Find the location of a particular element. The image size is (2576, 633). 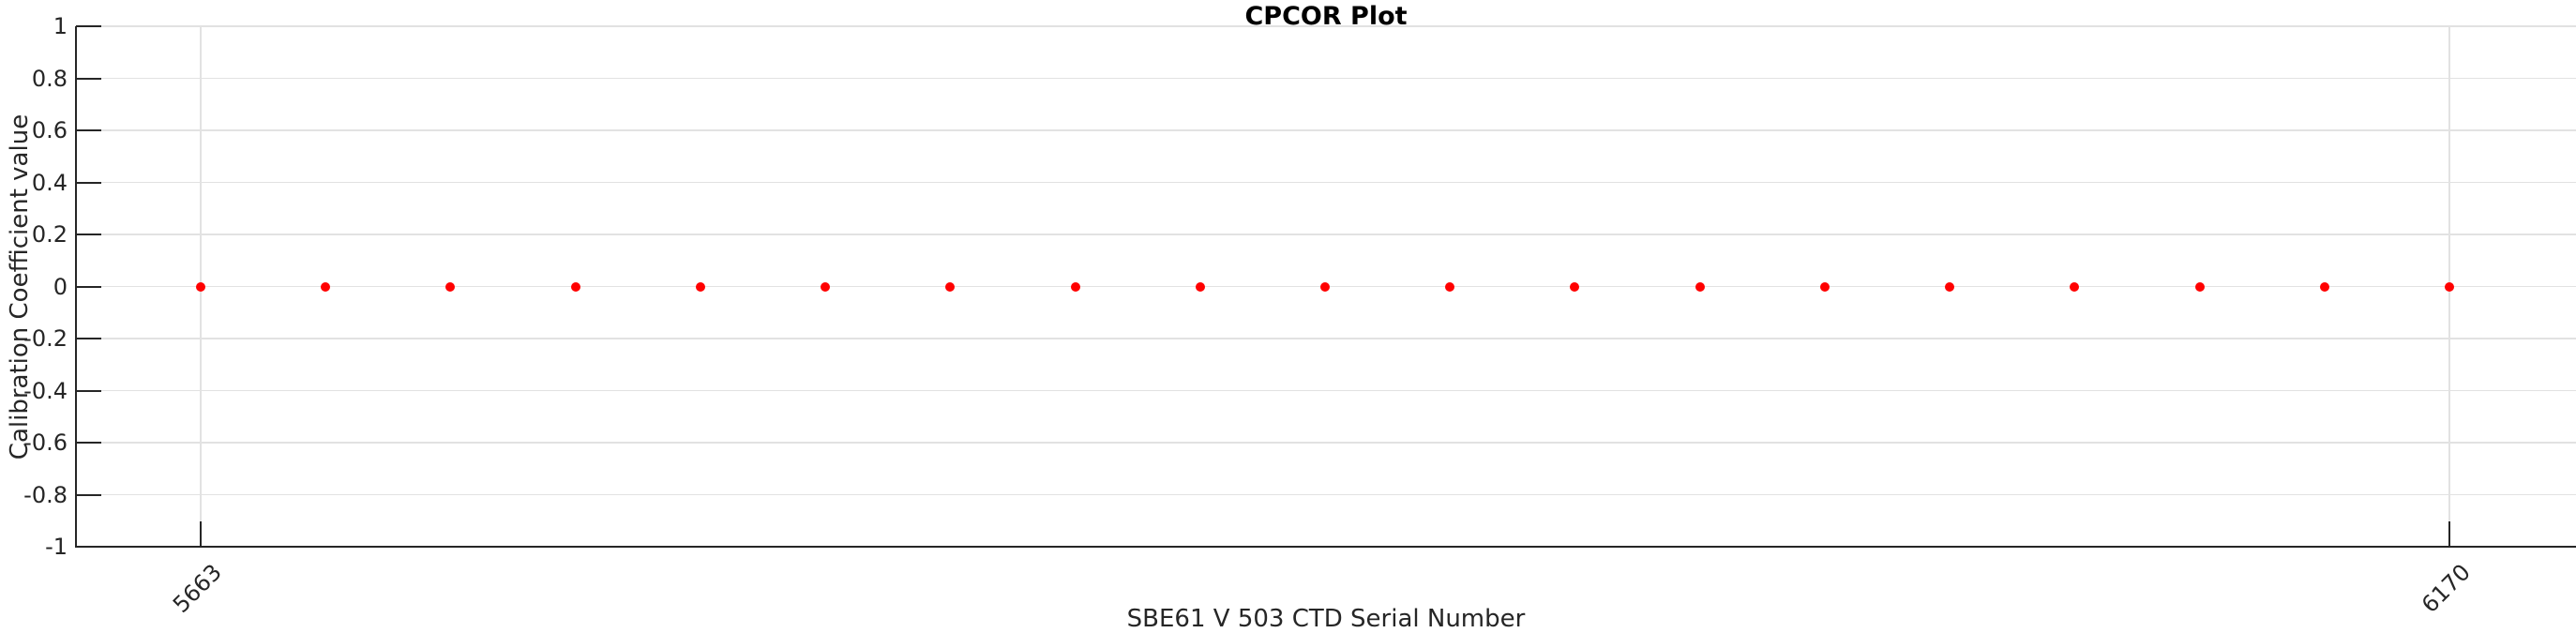

y-tick-label: 0.6 is located at coordinates (49, 130).